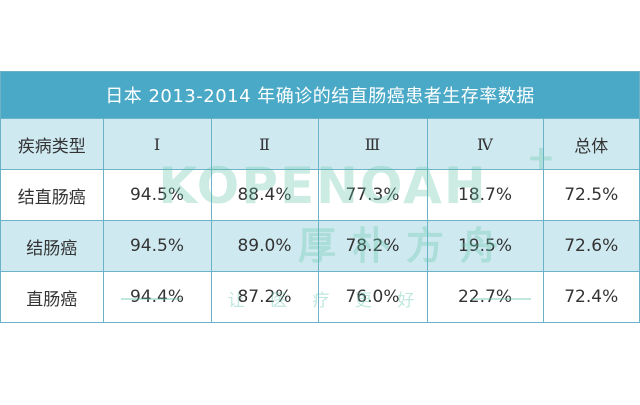 The image size is (640, 405). Describe the element at coordinates (485, 296) in the screenshot. I see `row-stage-4-value: 22.7%` at that location.